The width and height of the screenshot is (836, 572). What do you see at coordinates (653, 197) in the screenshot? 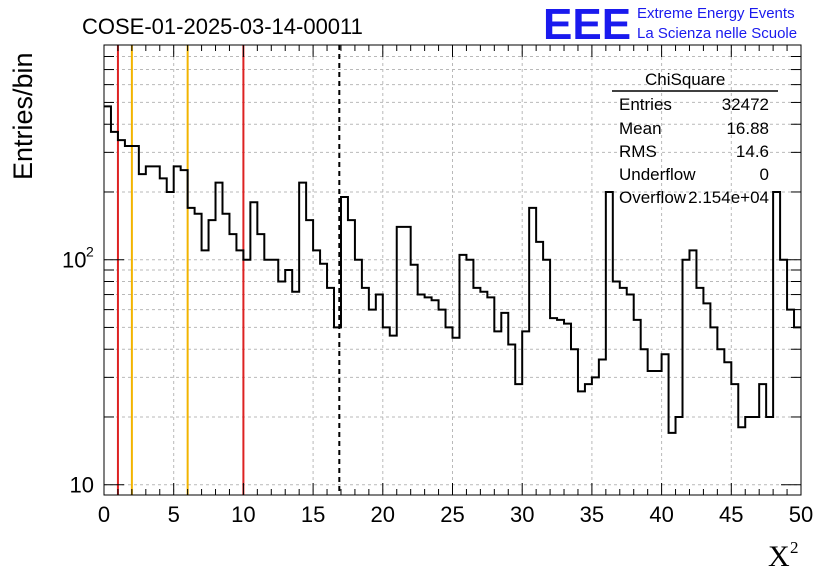
I see `stats-overflow-label: Overflow` at bounding box center [653, 197].